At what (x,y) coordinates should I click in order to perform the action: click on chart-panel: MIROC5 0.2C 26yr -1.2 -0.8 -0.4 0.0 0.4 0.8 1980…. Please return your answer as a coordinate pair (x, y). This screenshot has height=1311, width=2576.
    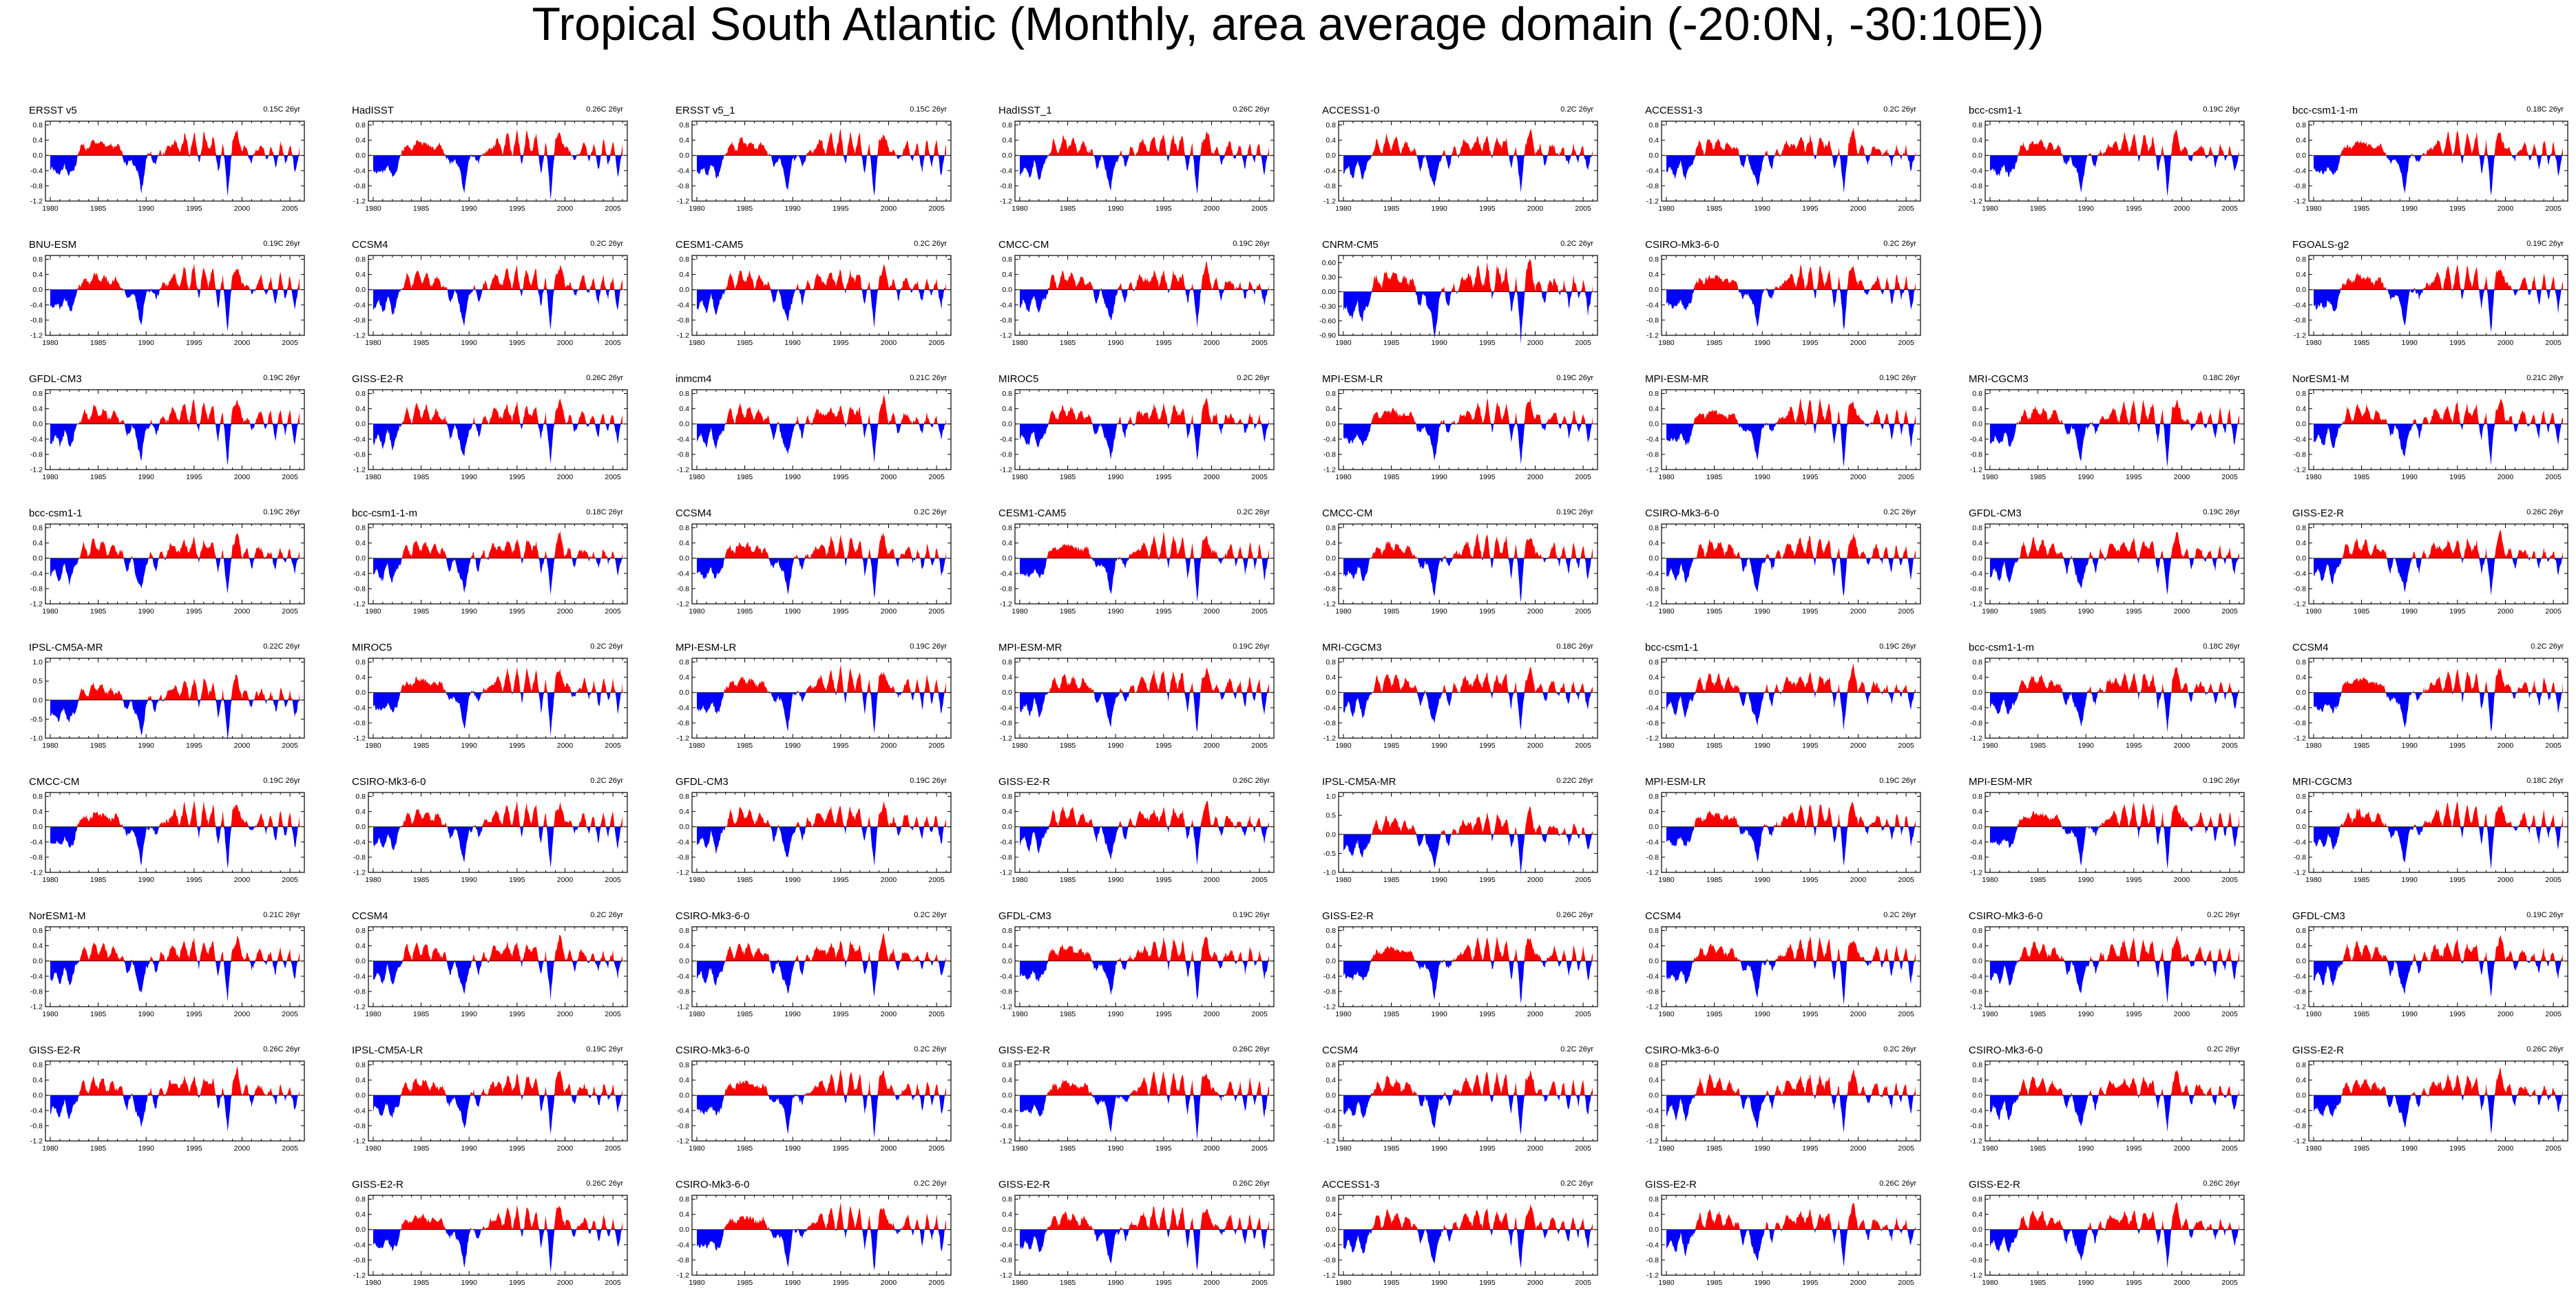
    Looking at the image, I should click on (1136, 427).